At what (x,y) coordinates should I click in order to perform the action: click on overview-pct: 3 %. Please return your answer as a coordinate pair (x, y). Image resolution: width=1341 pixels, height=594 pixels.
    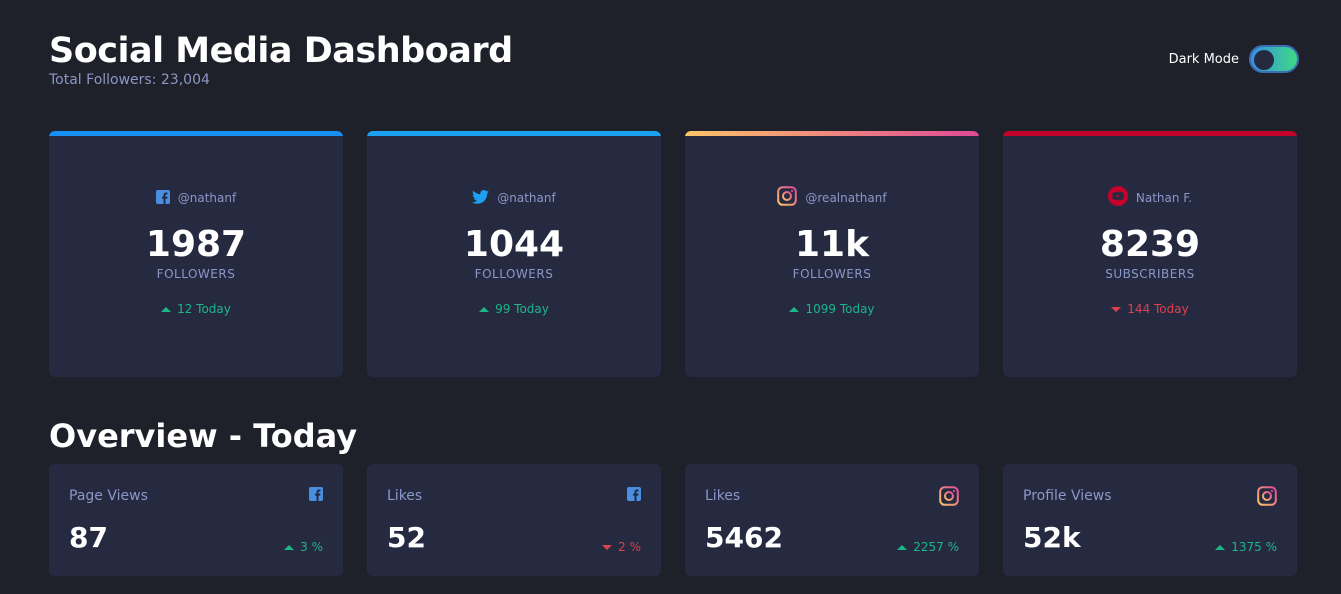
    Looking at the image, I should click on (303, 547).